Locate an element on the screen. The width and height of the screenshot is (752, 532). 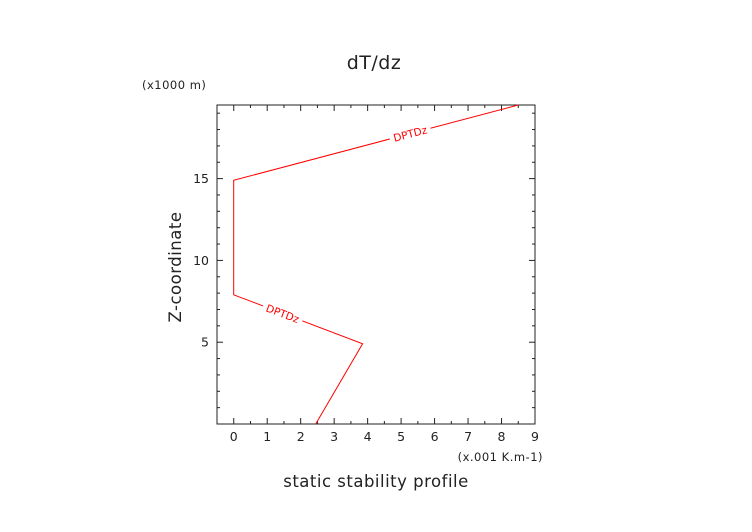
x-tick-label: 1 is located at coordinates (267, 436).